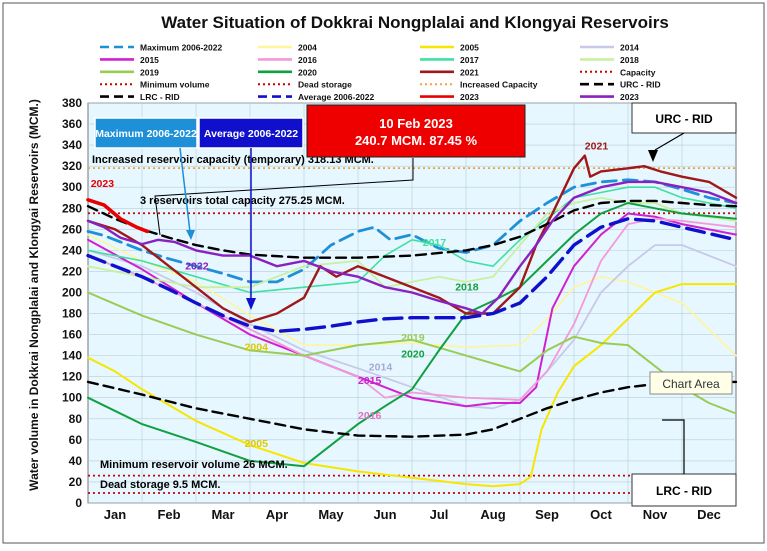 The width and height of the screenshot is (767, 551). Describe the element at coordinates (653, 156) in the screenshot. I see `urc-arrow-head` at that location.